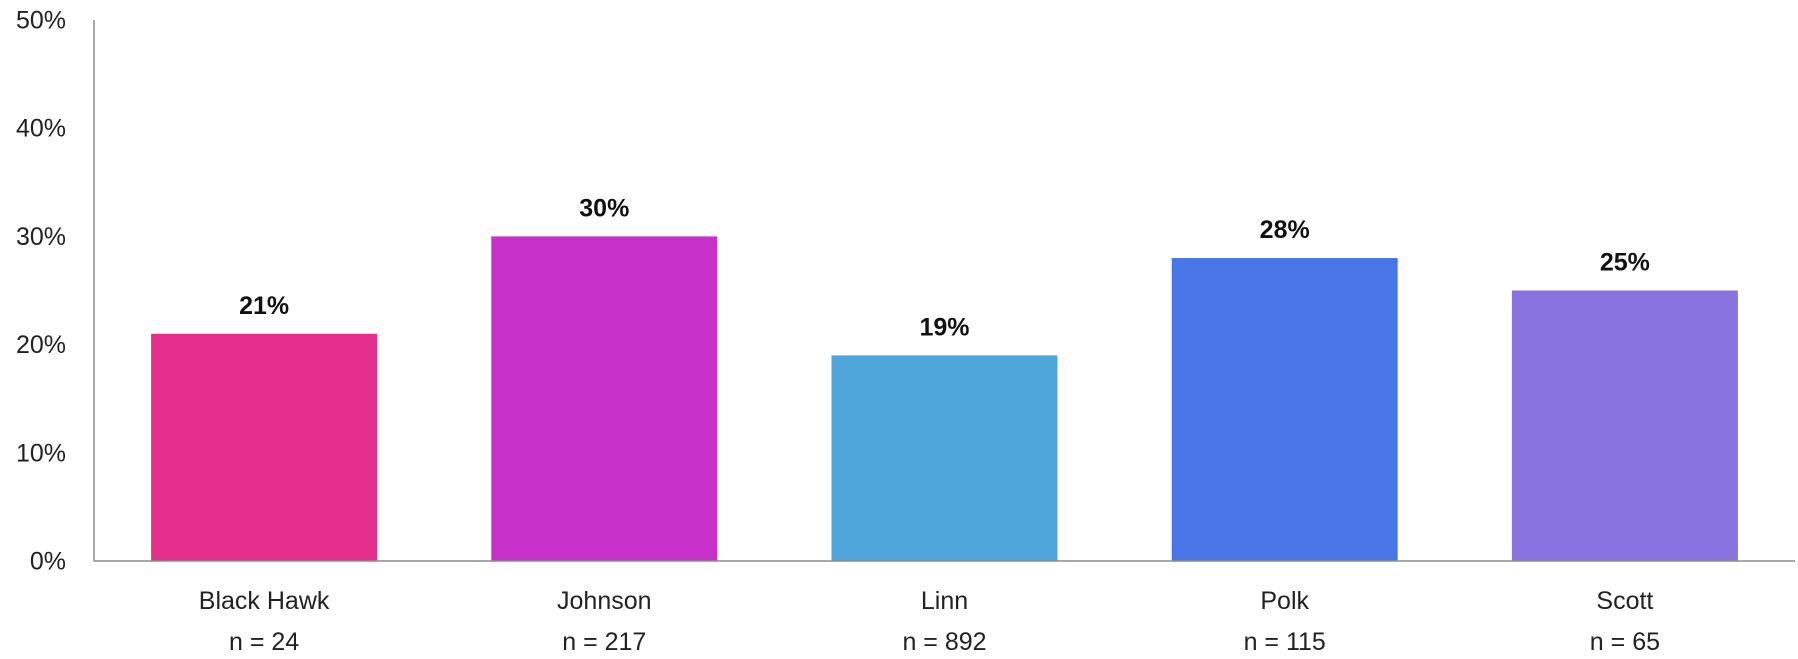 The image size is (1798, 659). I want to click on sample-size-label: n = 65, so click(1625, 641).